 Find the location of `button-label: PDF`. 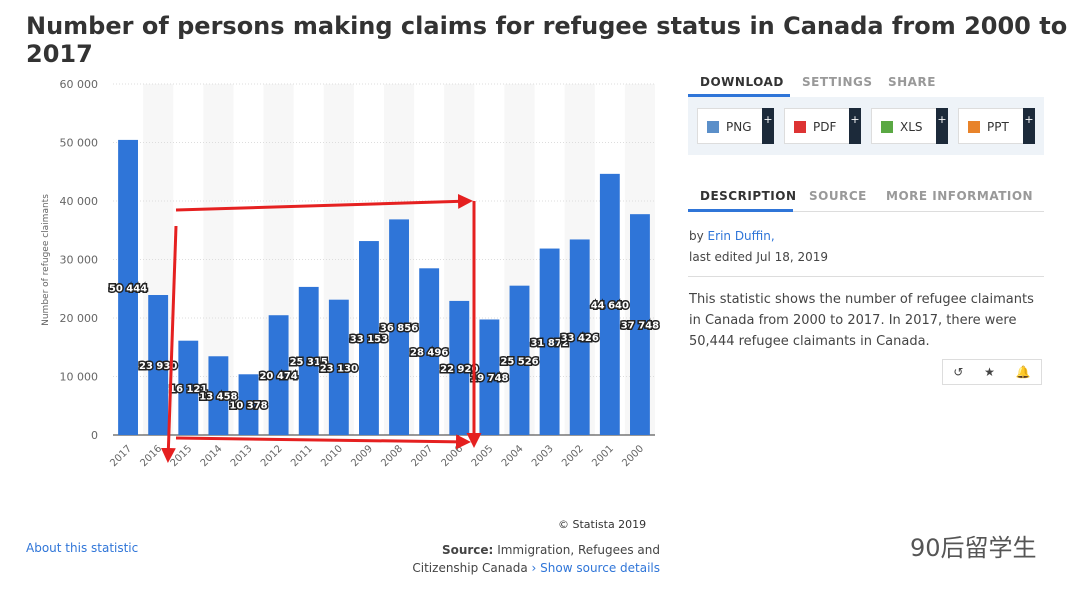

button-label: PDF is located at coordinates (825, 127).